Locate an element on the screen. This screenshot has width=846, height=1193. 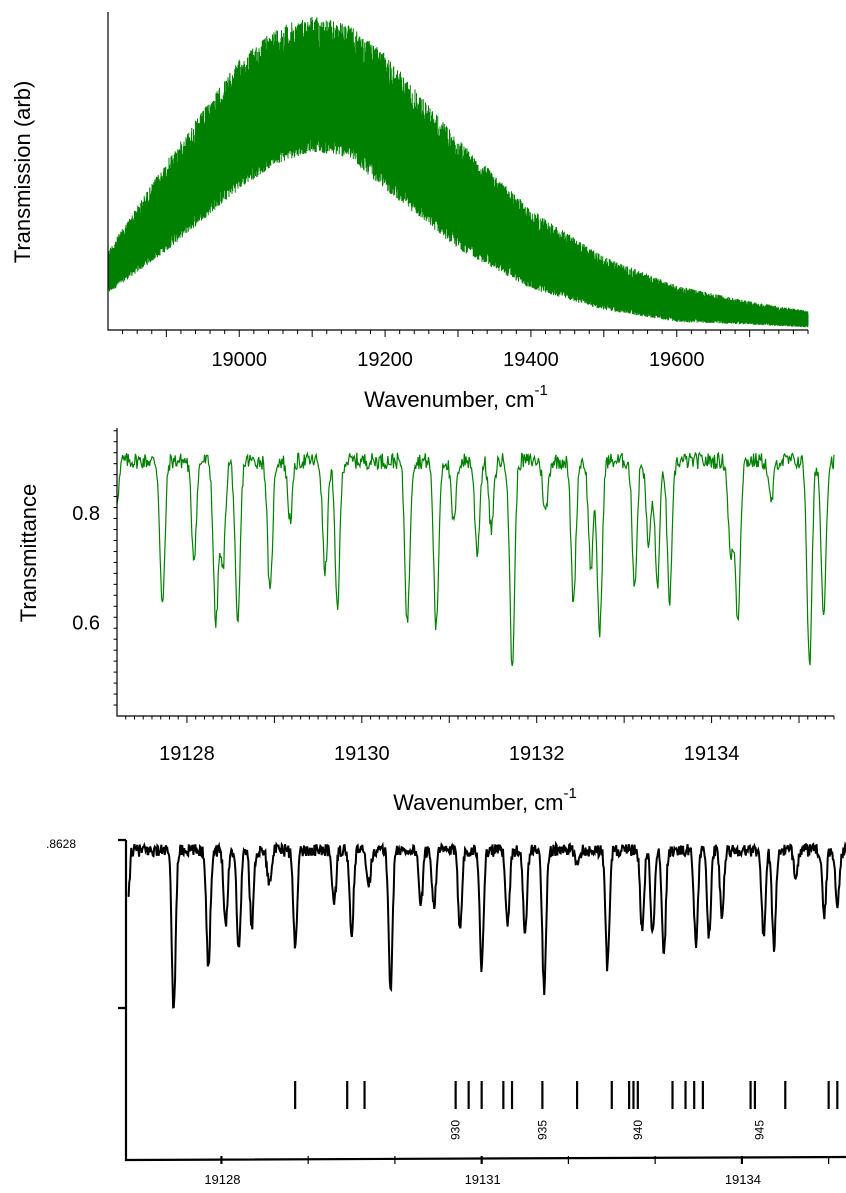
reference-spectrum-trace is located at coordinates (486, 924).